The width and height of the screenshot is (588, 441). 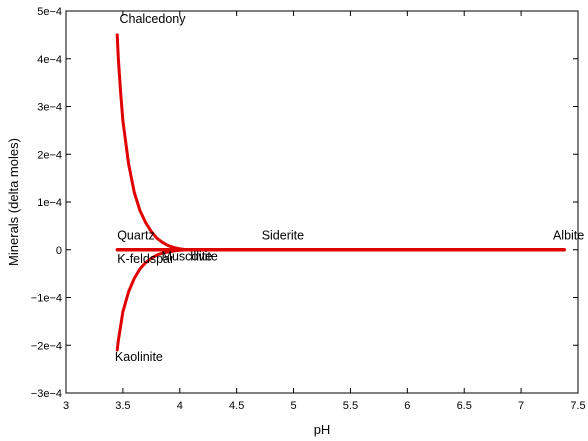 What do you see at coordinates (322, 429) in the screenshot?
I see `x-axis-title: pH` at bounding box center [322, 429].